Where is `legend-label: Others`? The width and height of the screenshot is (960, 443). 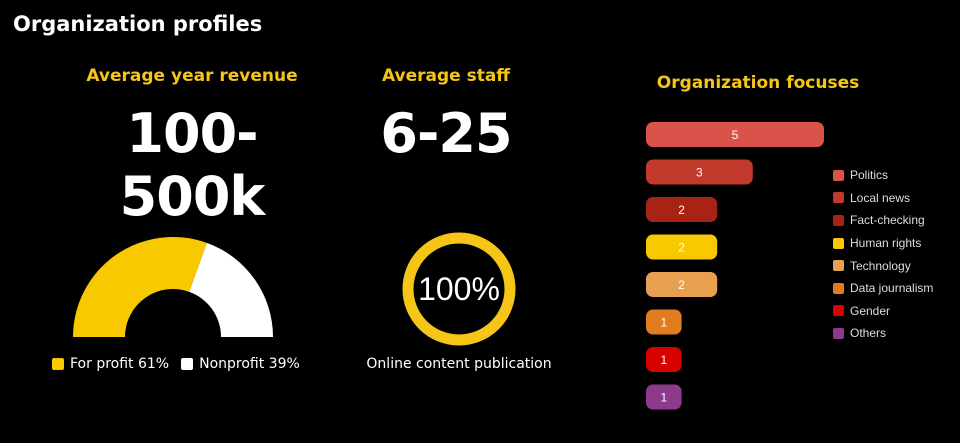
legend-label: Others is located at coordinates (868, 333).